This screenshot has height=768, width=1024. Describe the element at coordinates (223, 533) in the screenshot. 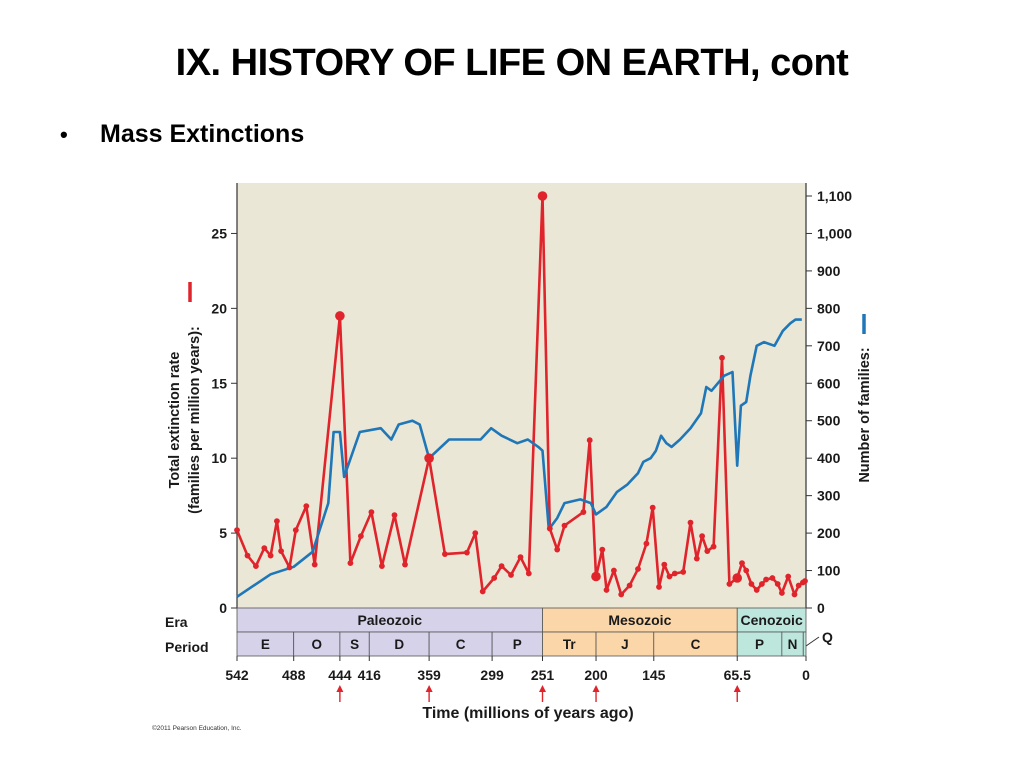

I see `y-left-tick-label: 5` at that location.